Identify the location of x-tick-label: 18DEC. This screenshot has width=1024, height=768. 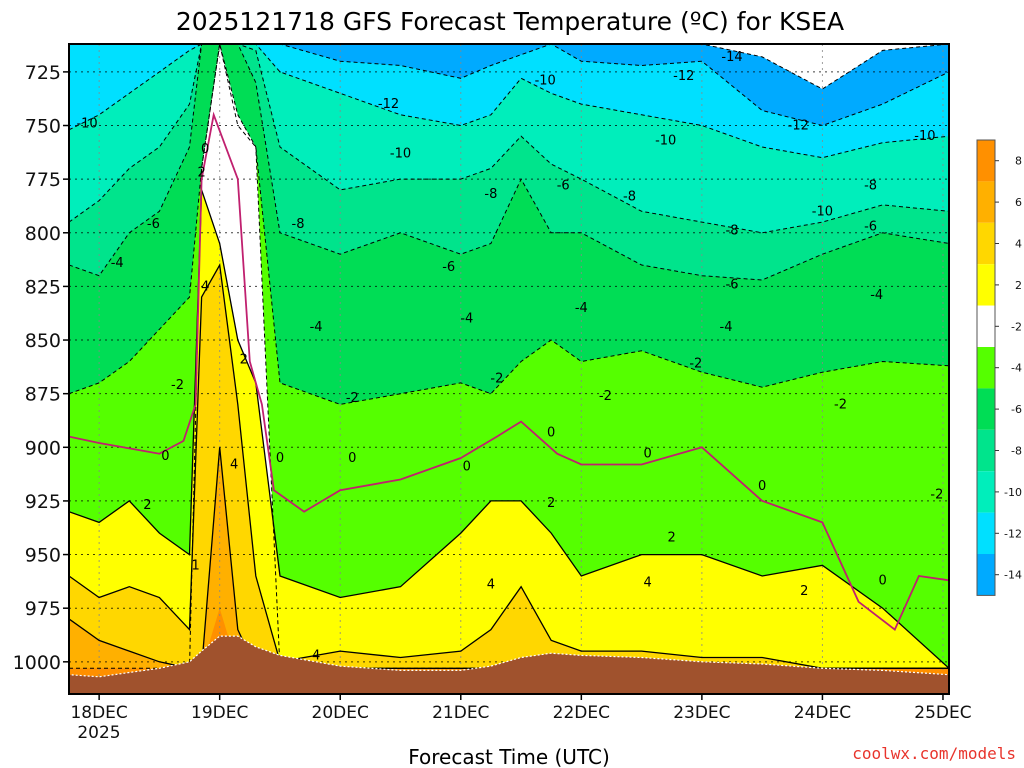
(98, 713).